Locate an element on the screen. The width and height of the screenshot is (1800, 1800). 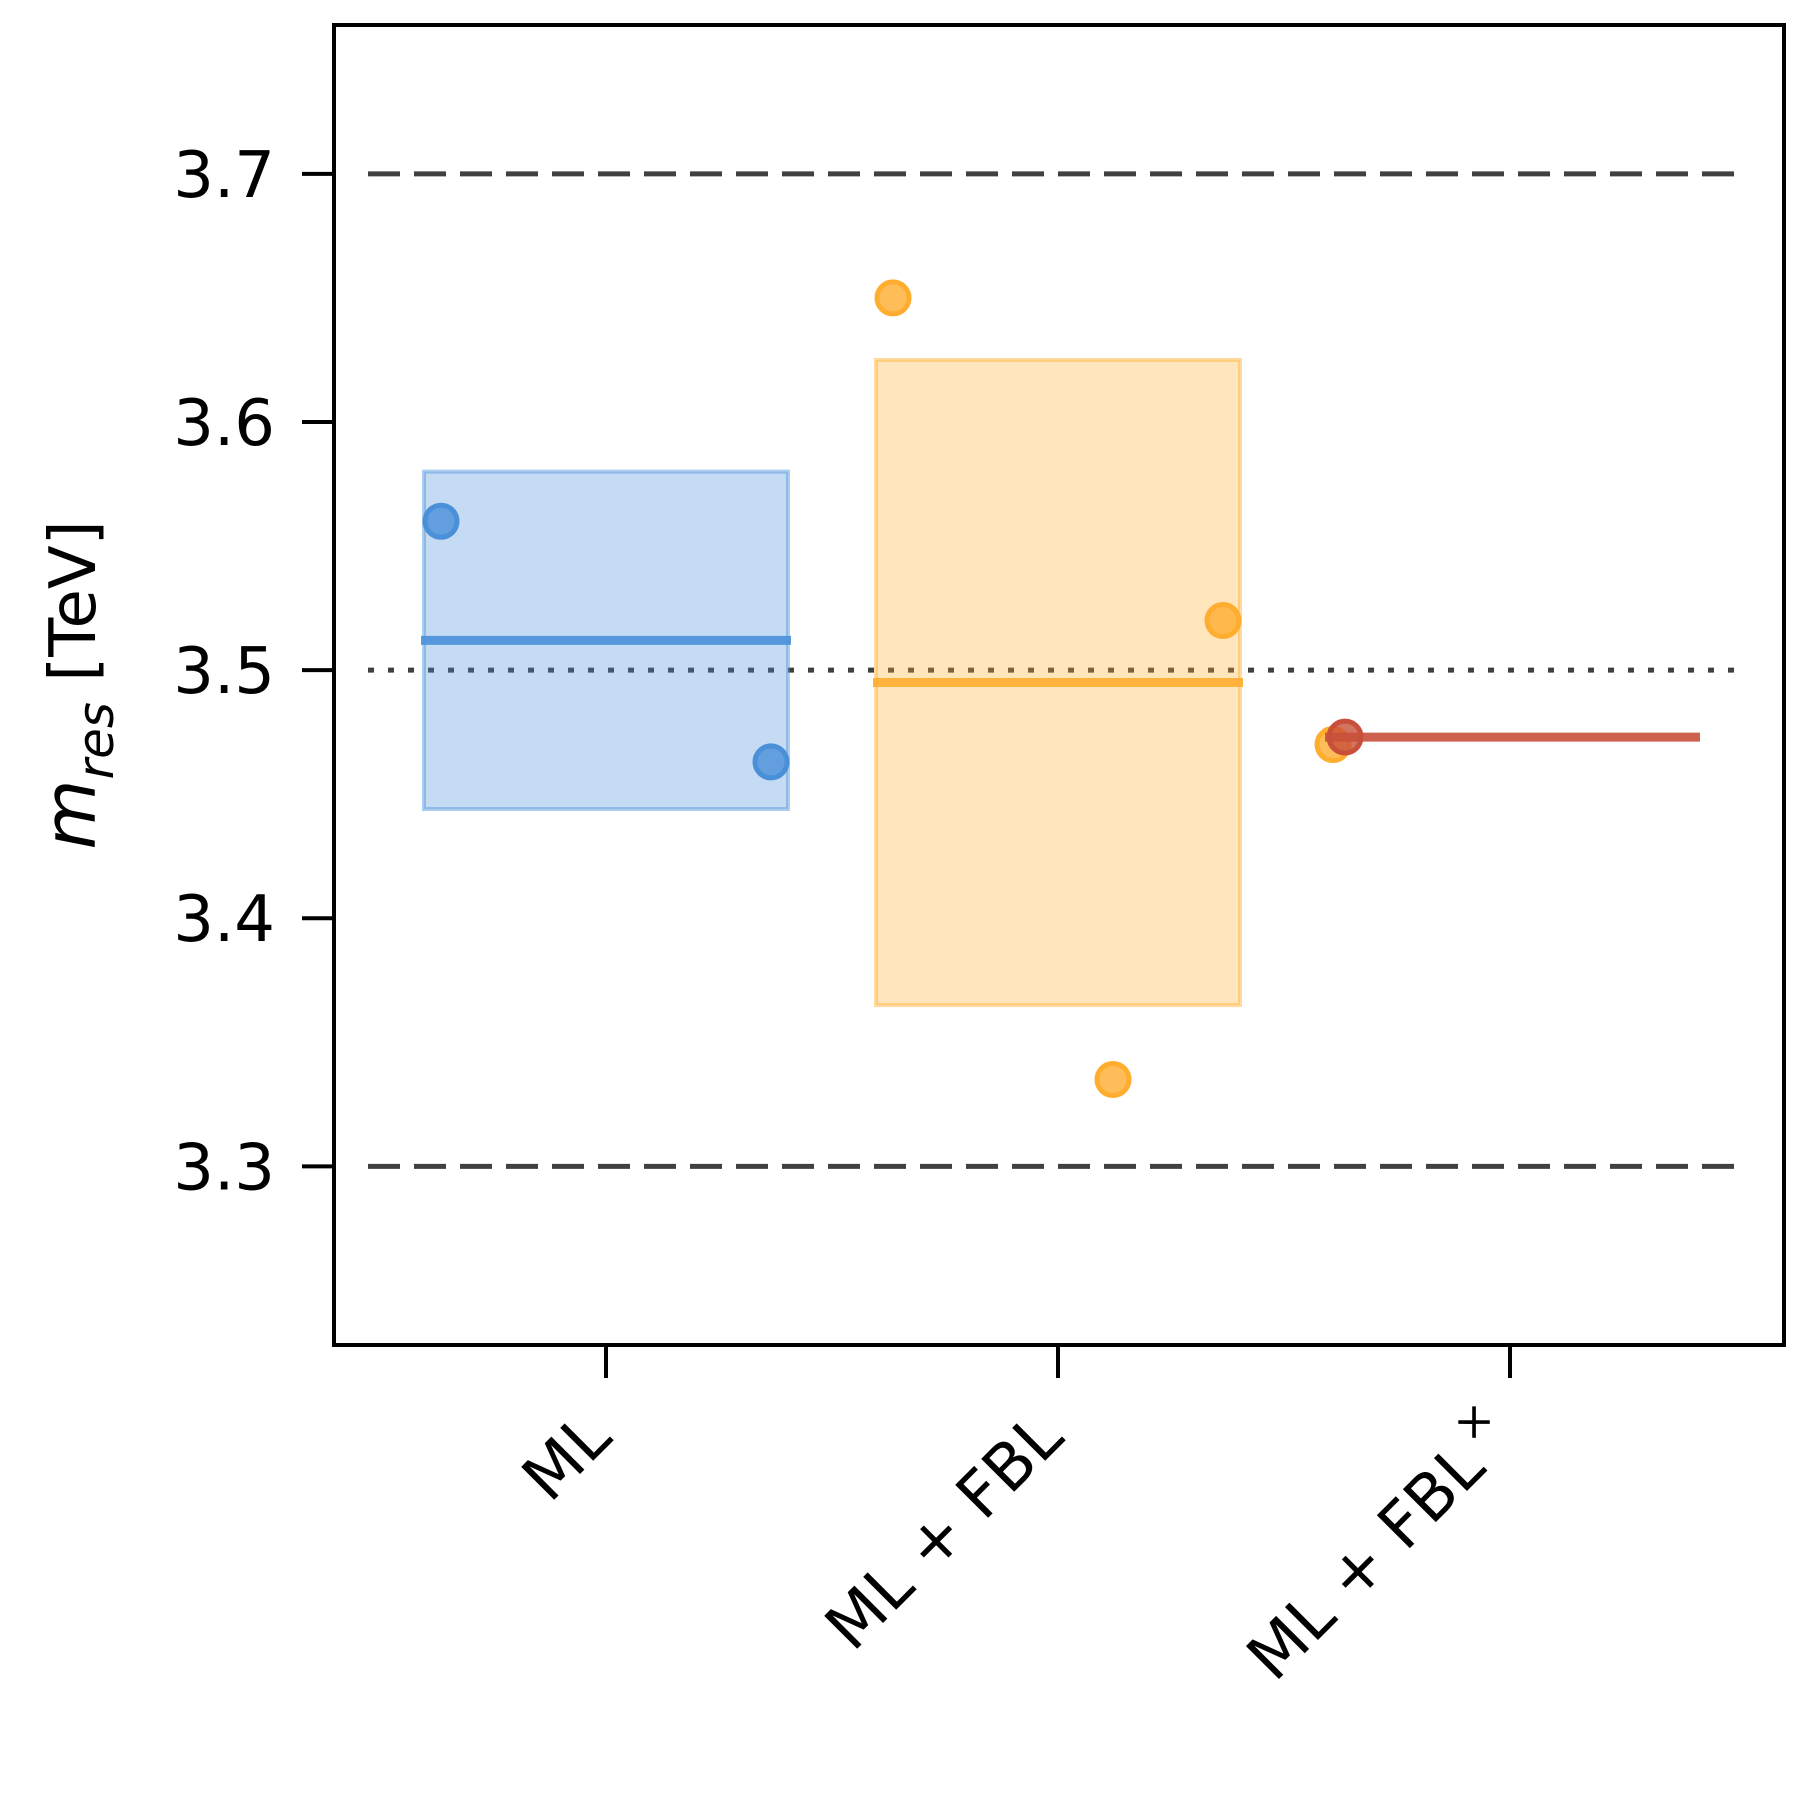
y-tick-label: 3.6 is located at coordinates (224, 424).